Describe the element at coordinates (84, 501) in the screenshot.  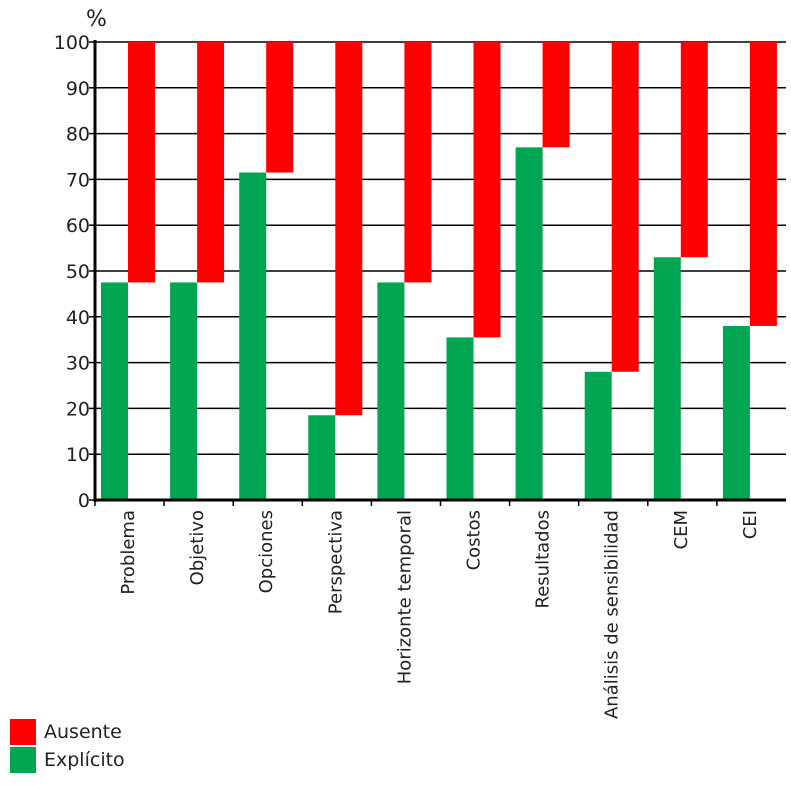
I see `y-tick-label-0: 0` at that location.